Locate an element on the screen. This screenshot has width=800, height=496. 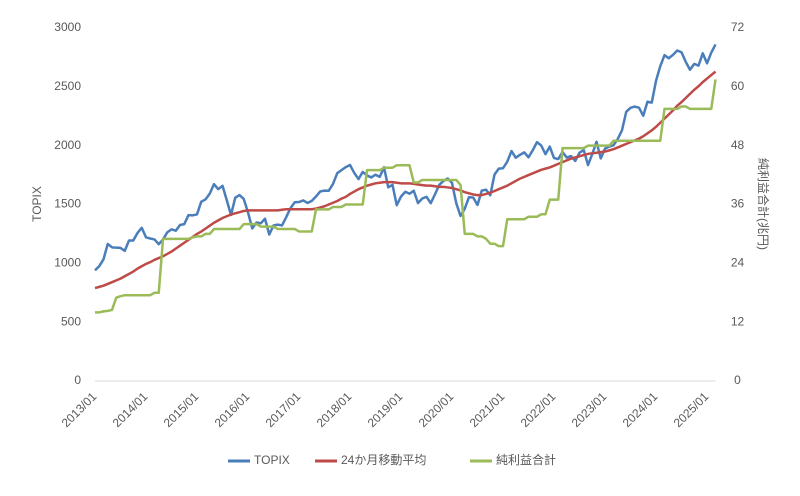
x-tick-label: 2015/01 is located at coordinates (181, 409).